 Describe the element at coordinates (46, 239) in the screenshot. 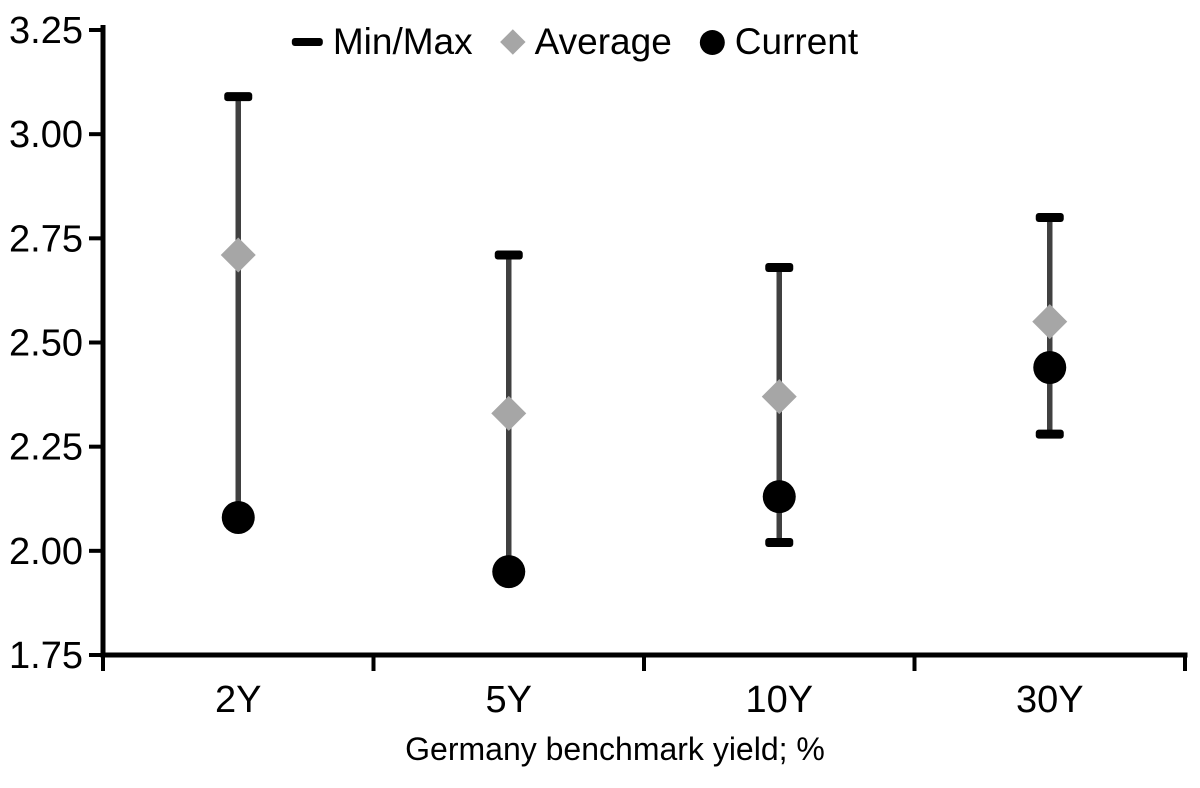

I see `y-tick-label: 2.75` at that location.